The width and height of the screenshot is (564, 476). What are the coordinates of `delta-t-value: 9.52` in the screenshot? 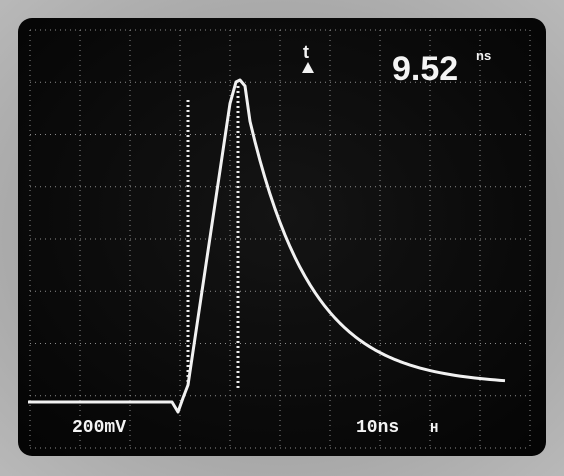 It's located at (425, 69).